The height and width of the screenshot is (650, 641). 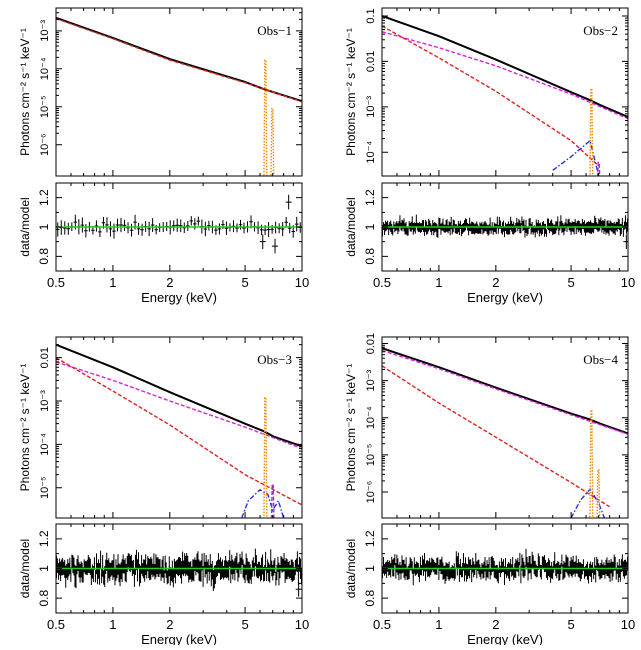 What do you see at coordinates (274, 359) in the screenshot?
I see `observation-label: Obs−3` at bounding box center [274, 359].